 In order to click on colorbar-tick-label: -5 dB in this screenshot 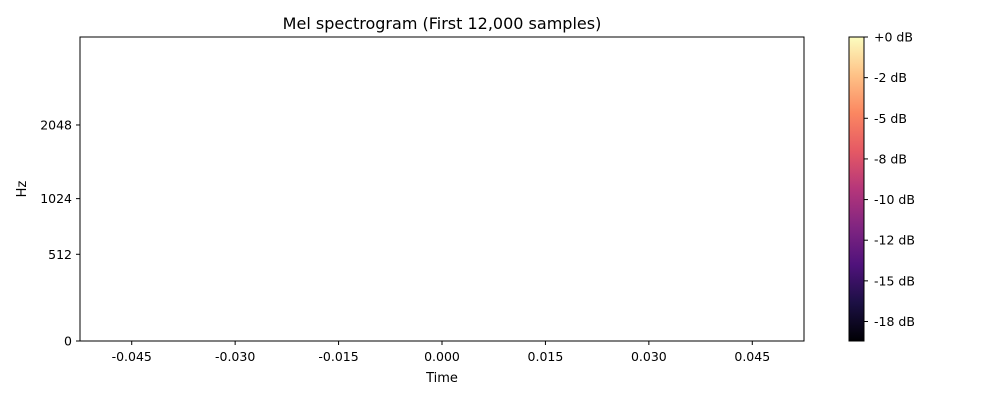, I will do `click(890, 118)`.